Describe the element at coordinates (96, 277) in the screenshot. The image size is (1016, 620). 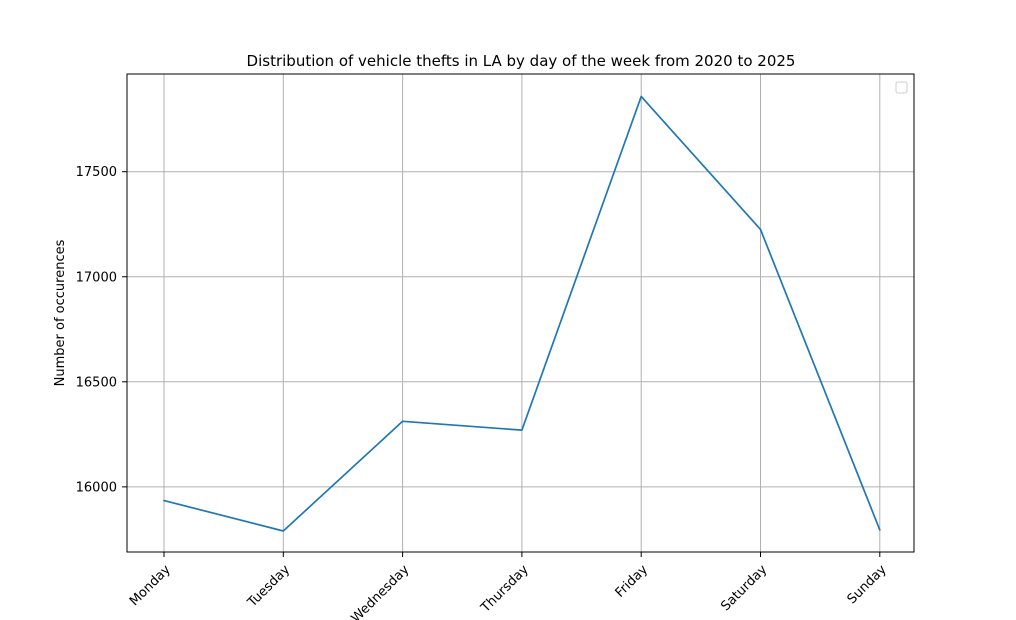
I see `y-tick-label: 17000` at that location.